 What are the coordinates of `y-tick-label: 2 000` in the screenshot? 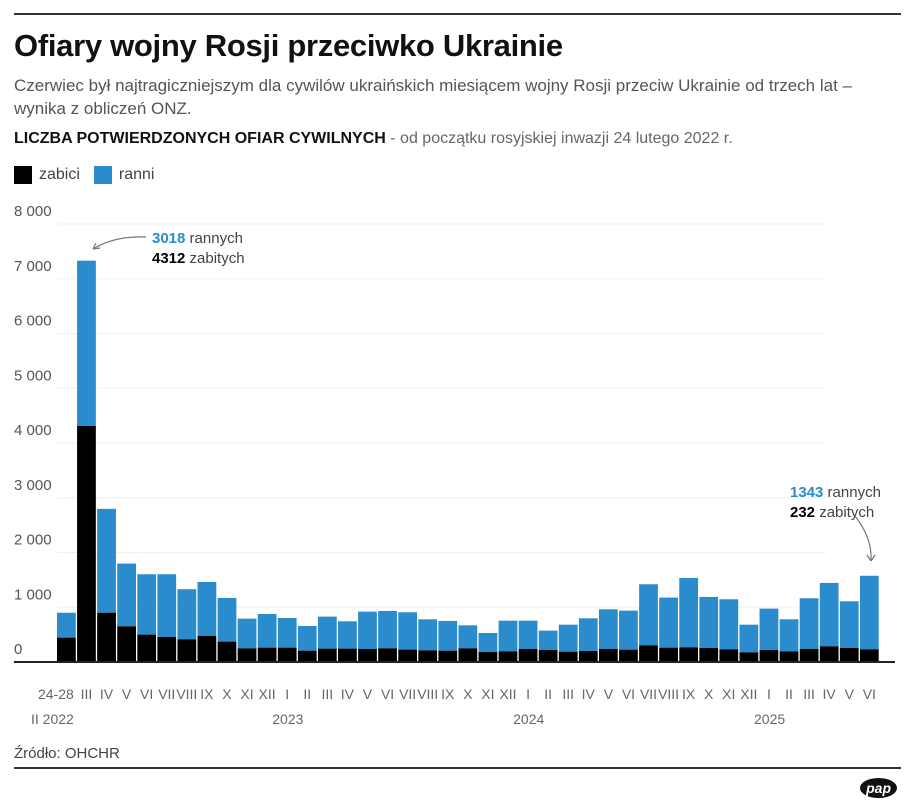 It's located at (33, 540).